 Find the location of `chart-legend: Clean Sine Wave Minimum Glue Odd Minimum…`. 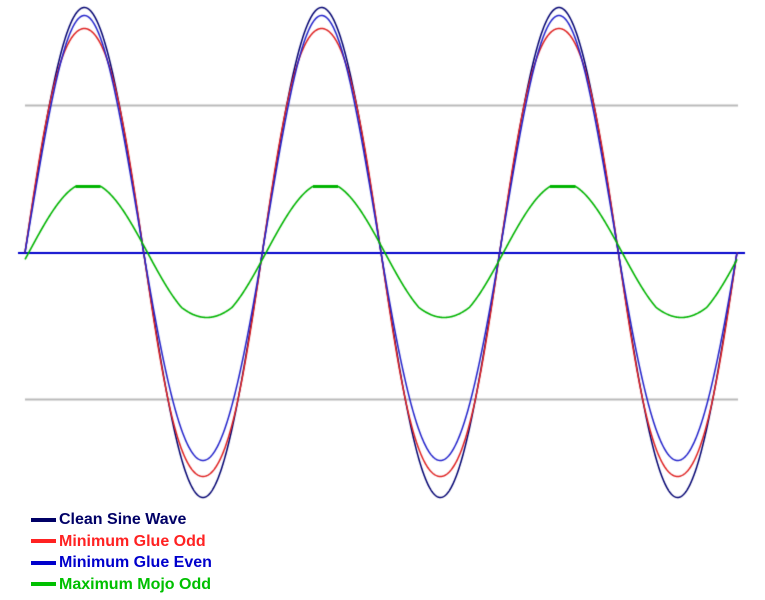

chart-legend: Clean Sine Wave Minimum Glue Odd Minimum… is located at coordinates (121, 552).